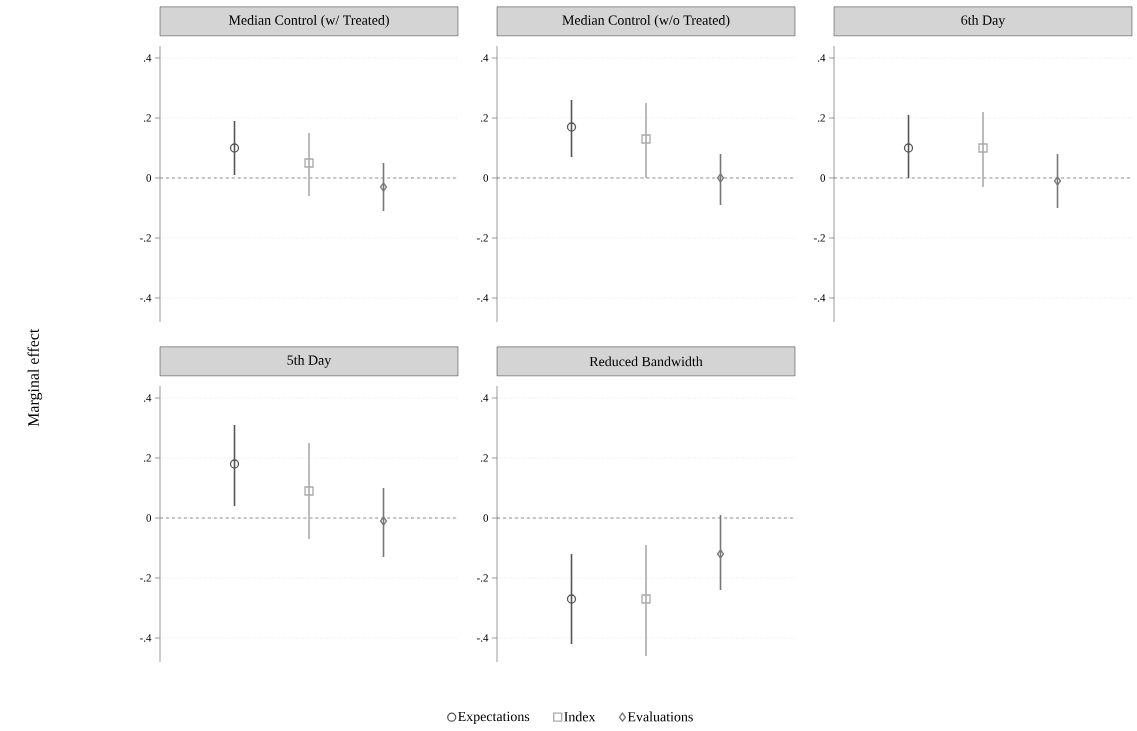 The width and height of the screenshot is (1137, 731). What do you see at coordinates (308, 21) in the screenshot?
I see `chart-title: Median Control (w/ Treated)` at bounding box center [308, 21].